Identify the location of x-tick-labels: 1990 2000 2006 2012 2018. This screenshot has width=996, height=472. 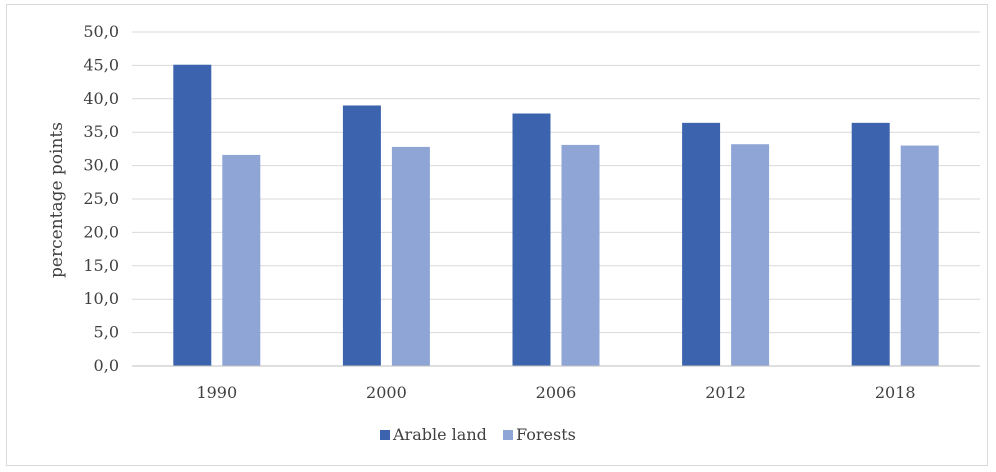
(555, 392).